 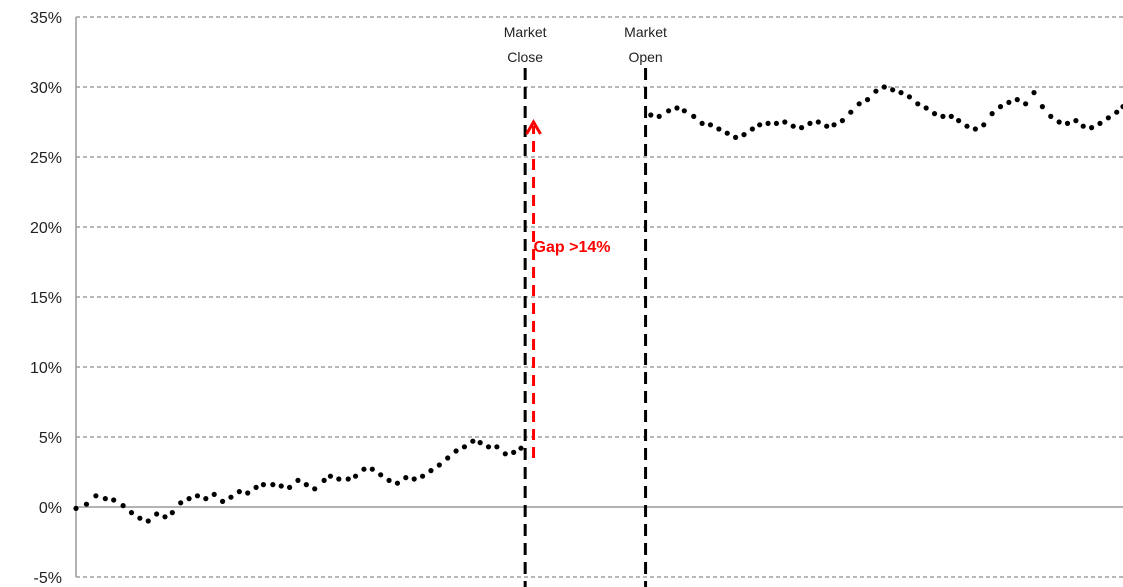 I want to click on y-tick-label: 25%, so click(x=46, y=158).